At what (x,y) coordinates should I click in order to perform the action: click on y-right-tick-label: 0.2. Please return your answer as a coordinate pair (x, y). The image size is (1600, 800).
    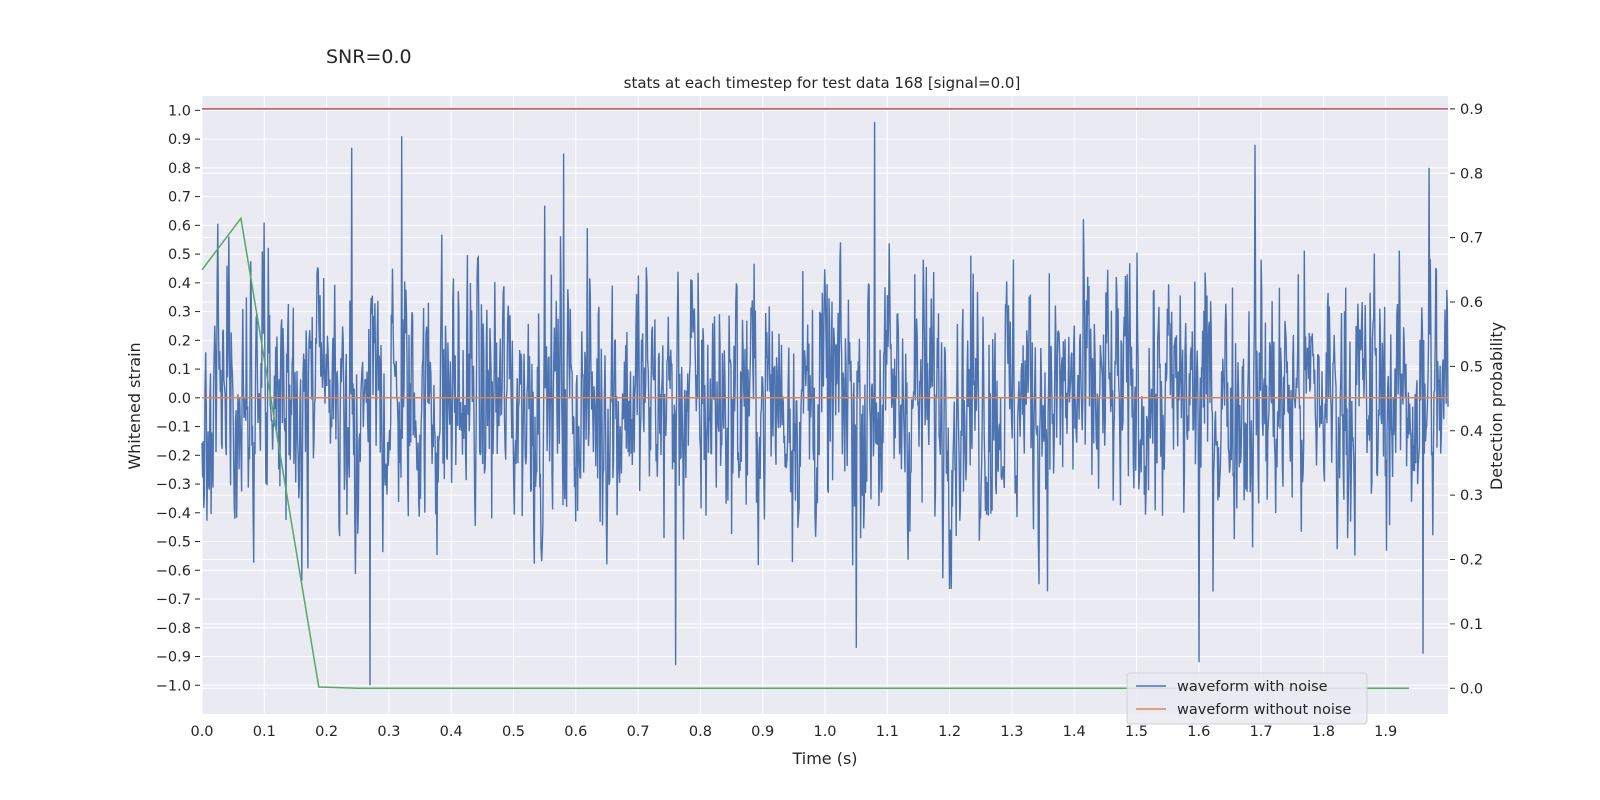
    Looking at the image, I should click on (1471, 561).